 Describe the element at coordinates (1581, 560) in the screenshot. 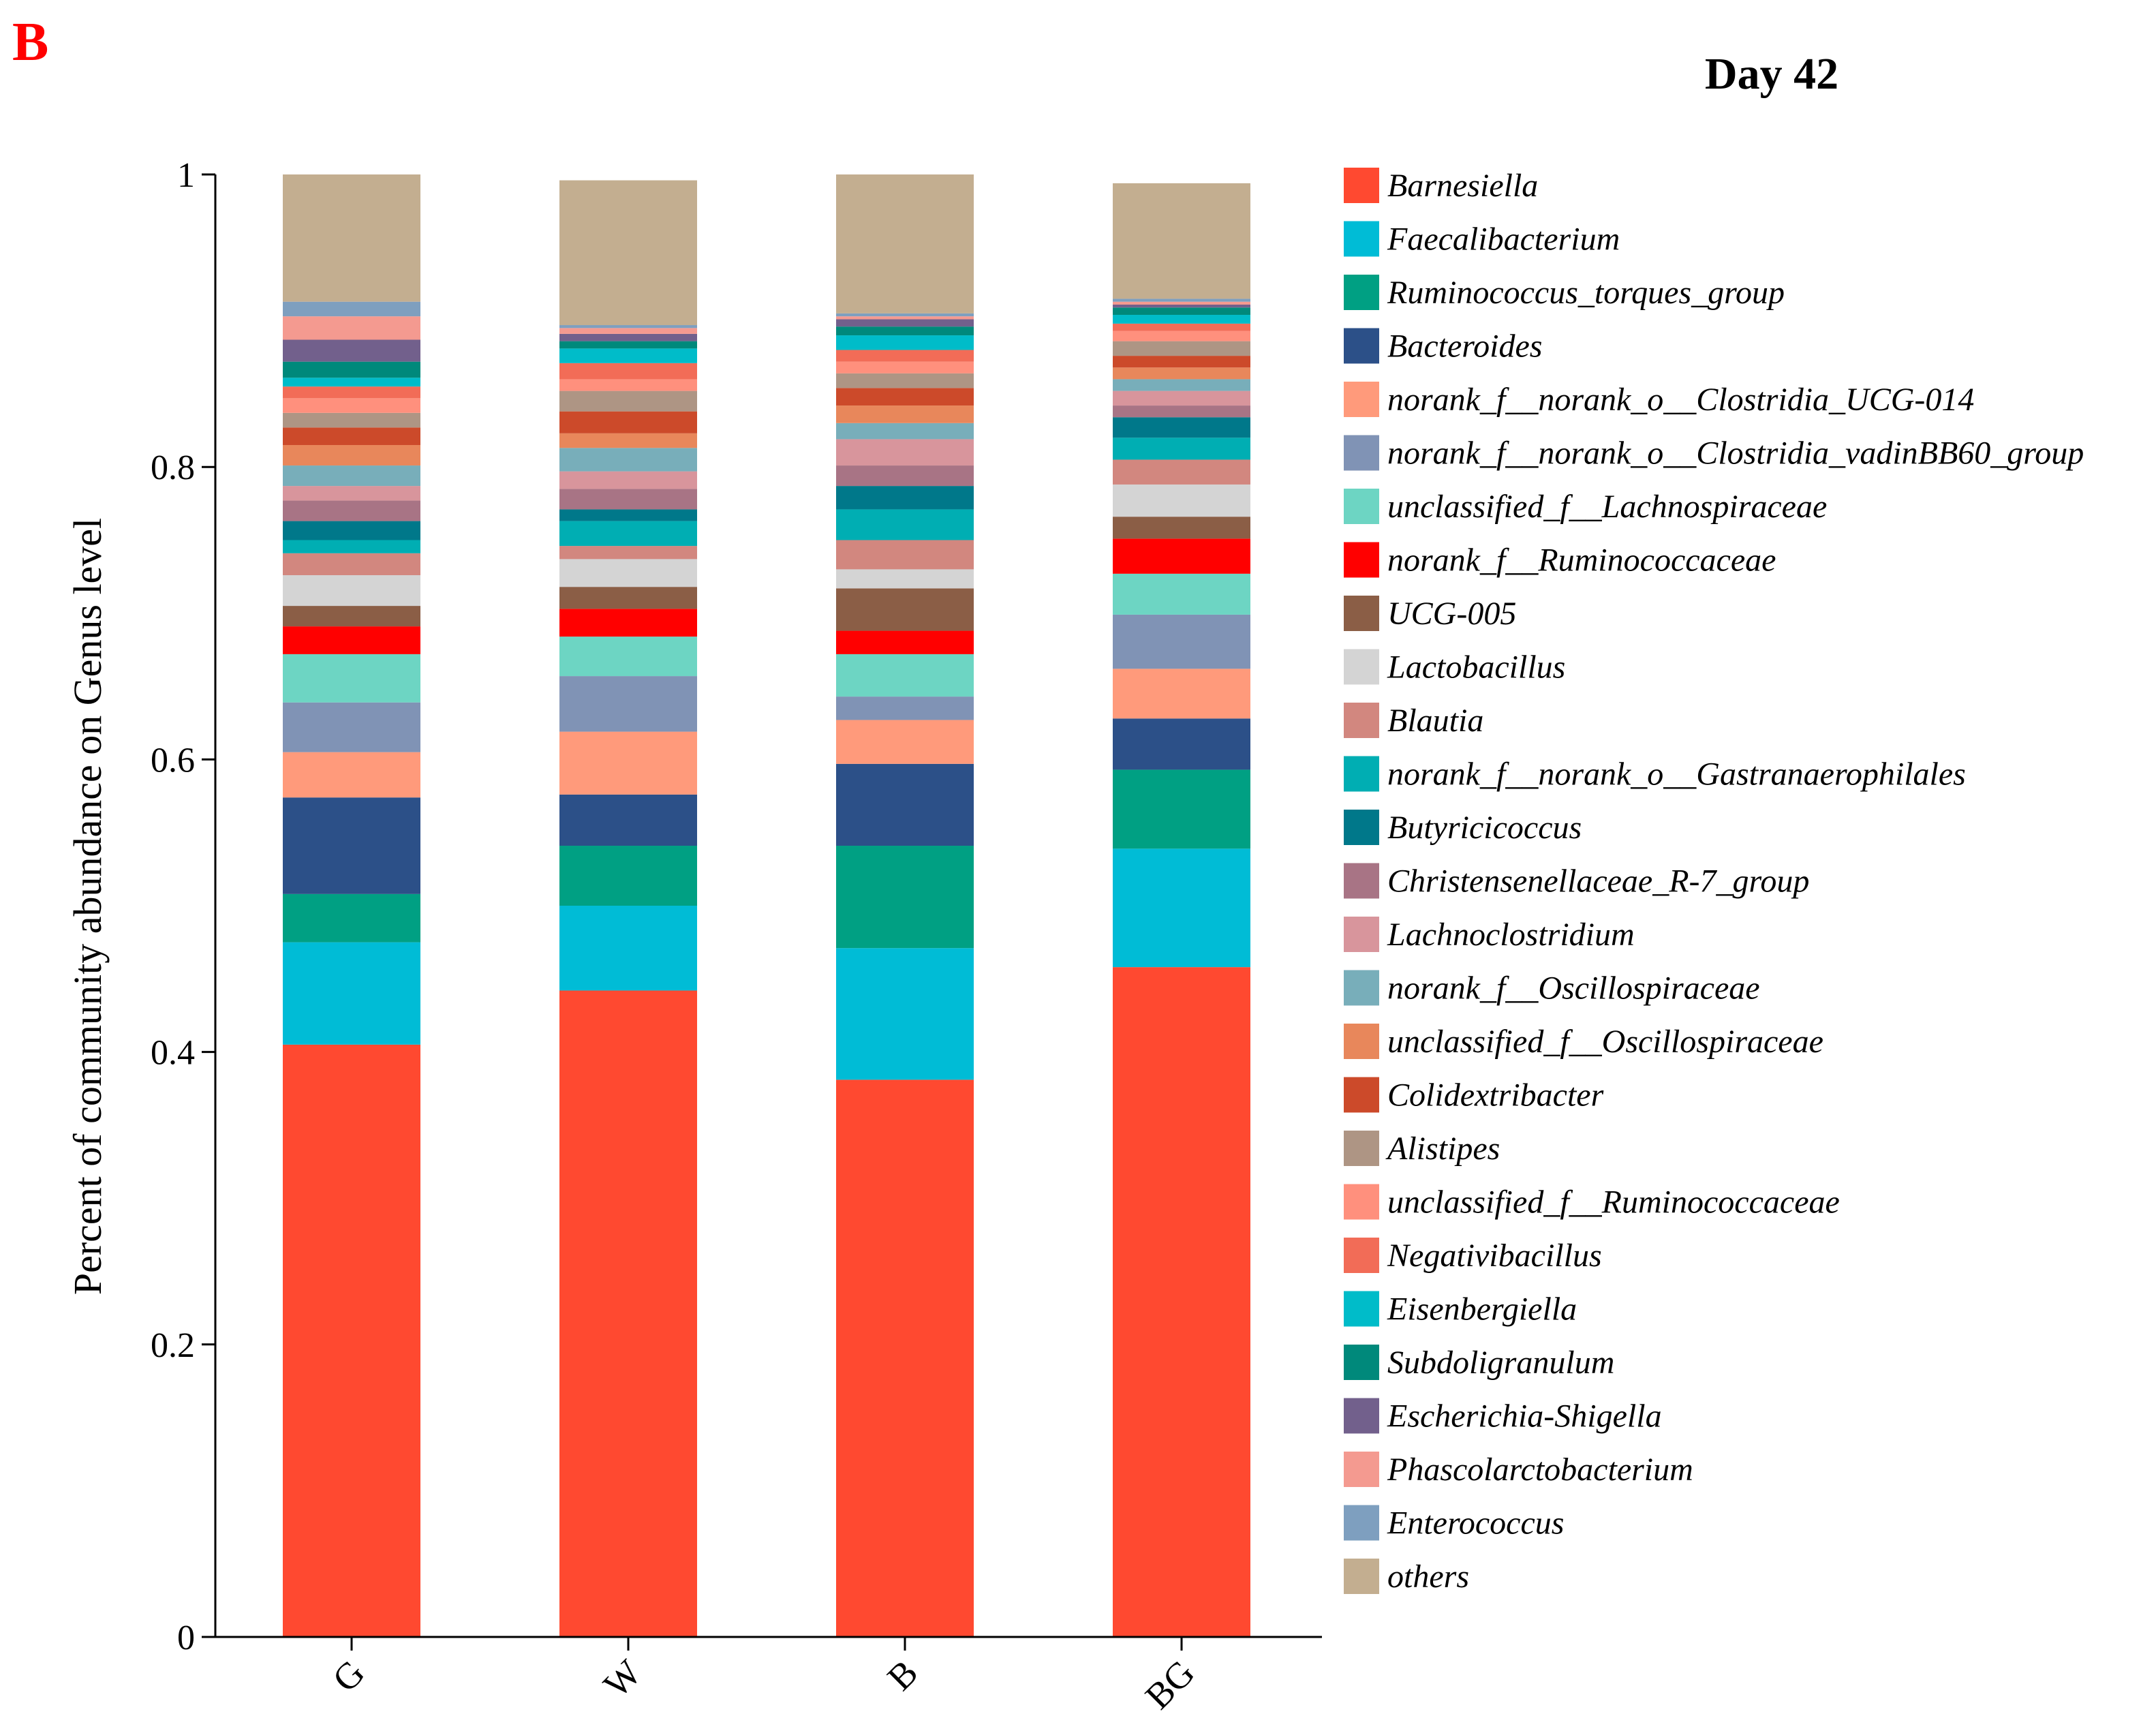

I see `legend-label: norank_f__Ruminococcaceae` at that location.